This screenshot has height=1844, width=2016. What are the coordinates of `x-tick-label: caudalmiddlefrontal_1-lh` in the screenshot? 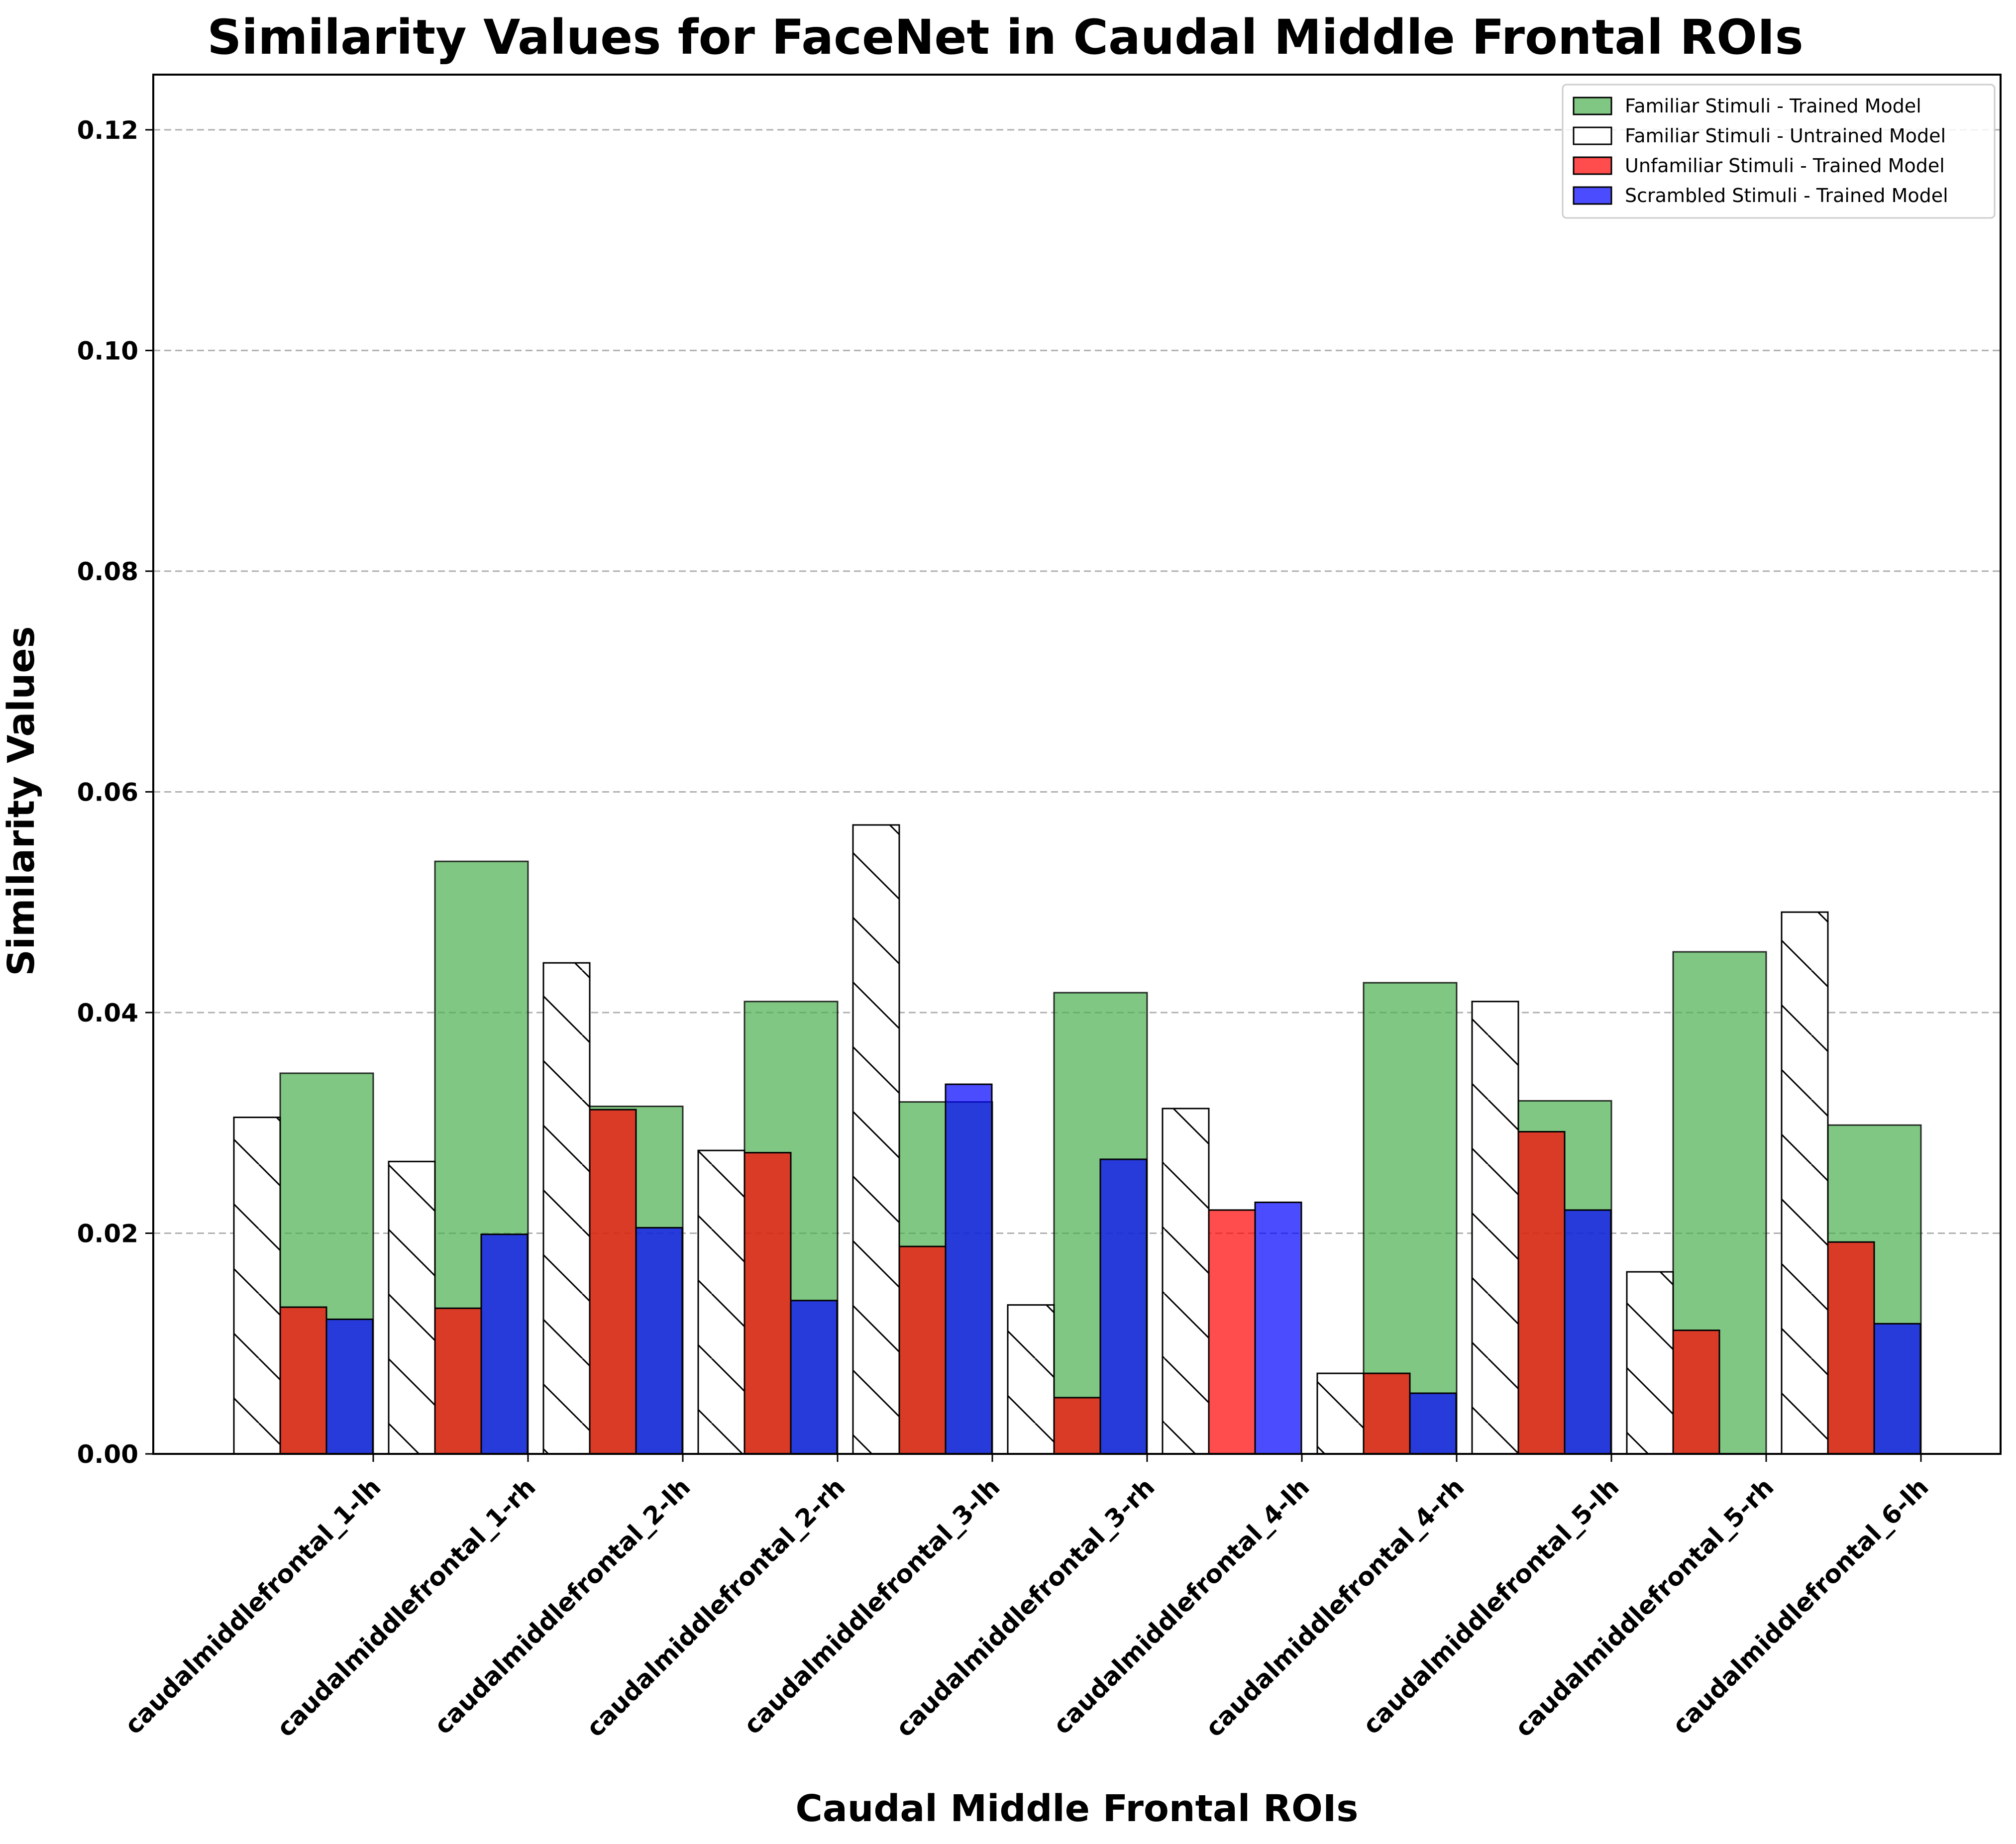 It's located at (253, 1606).